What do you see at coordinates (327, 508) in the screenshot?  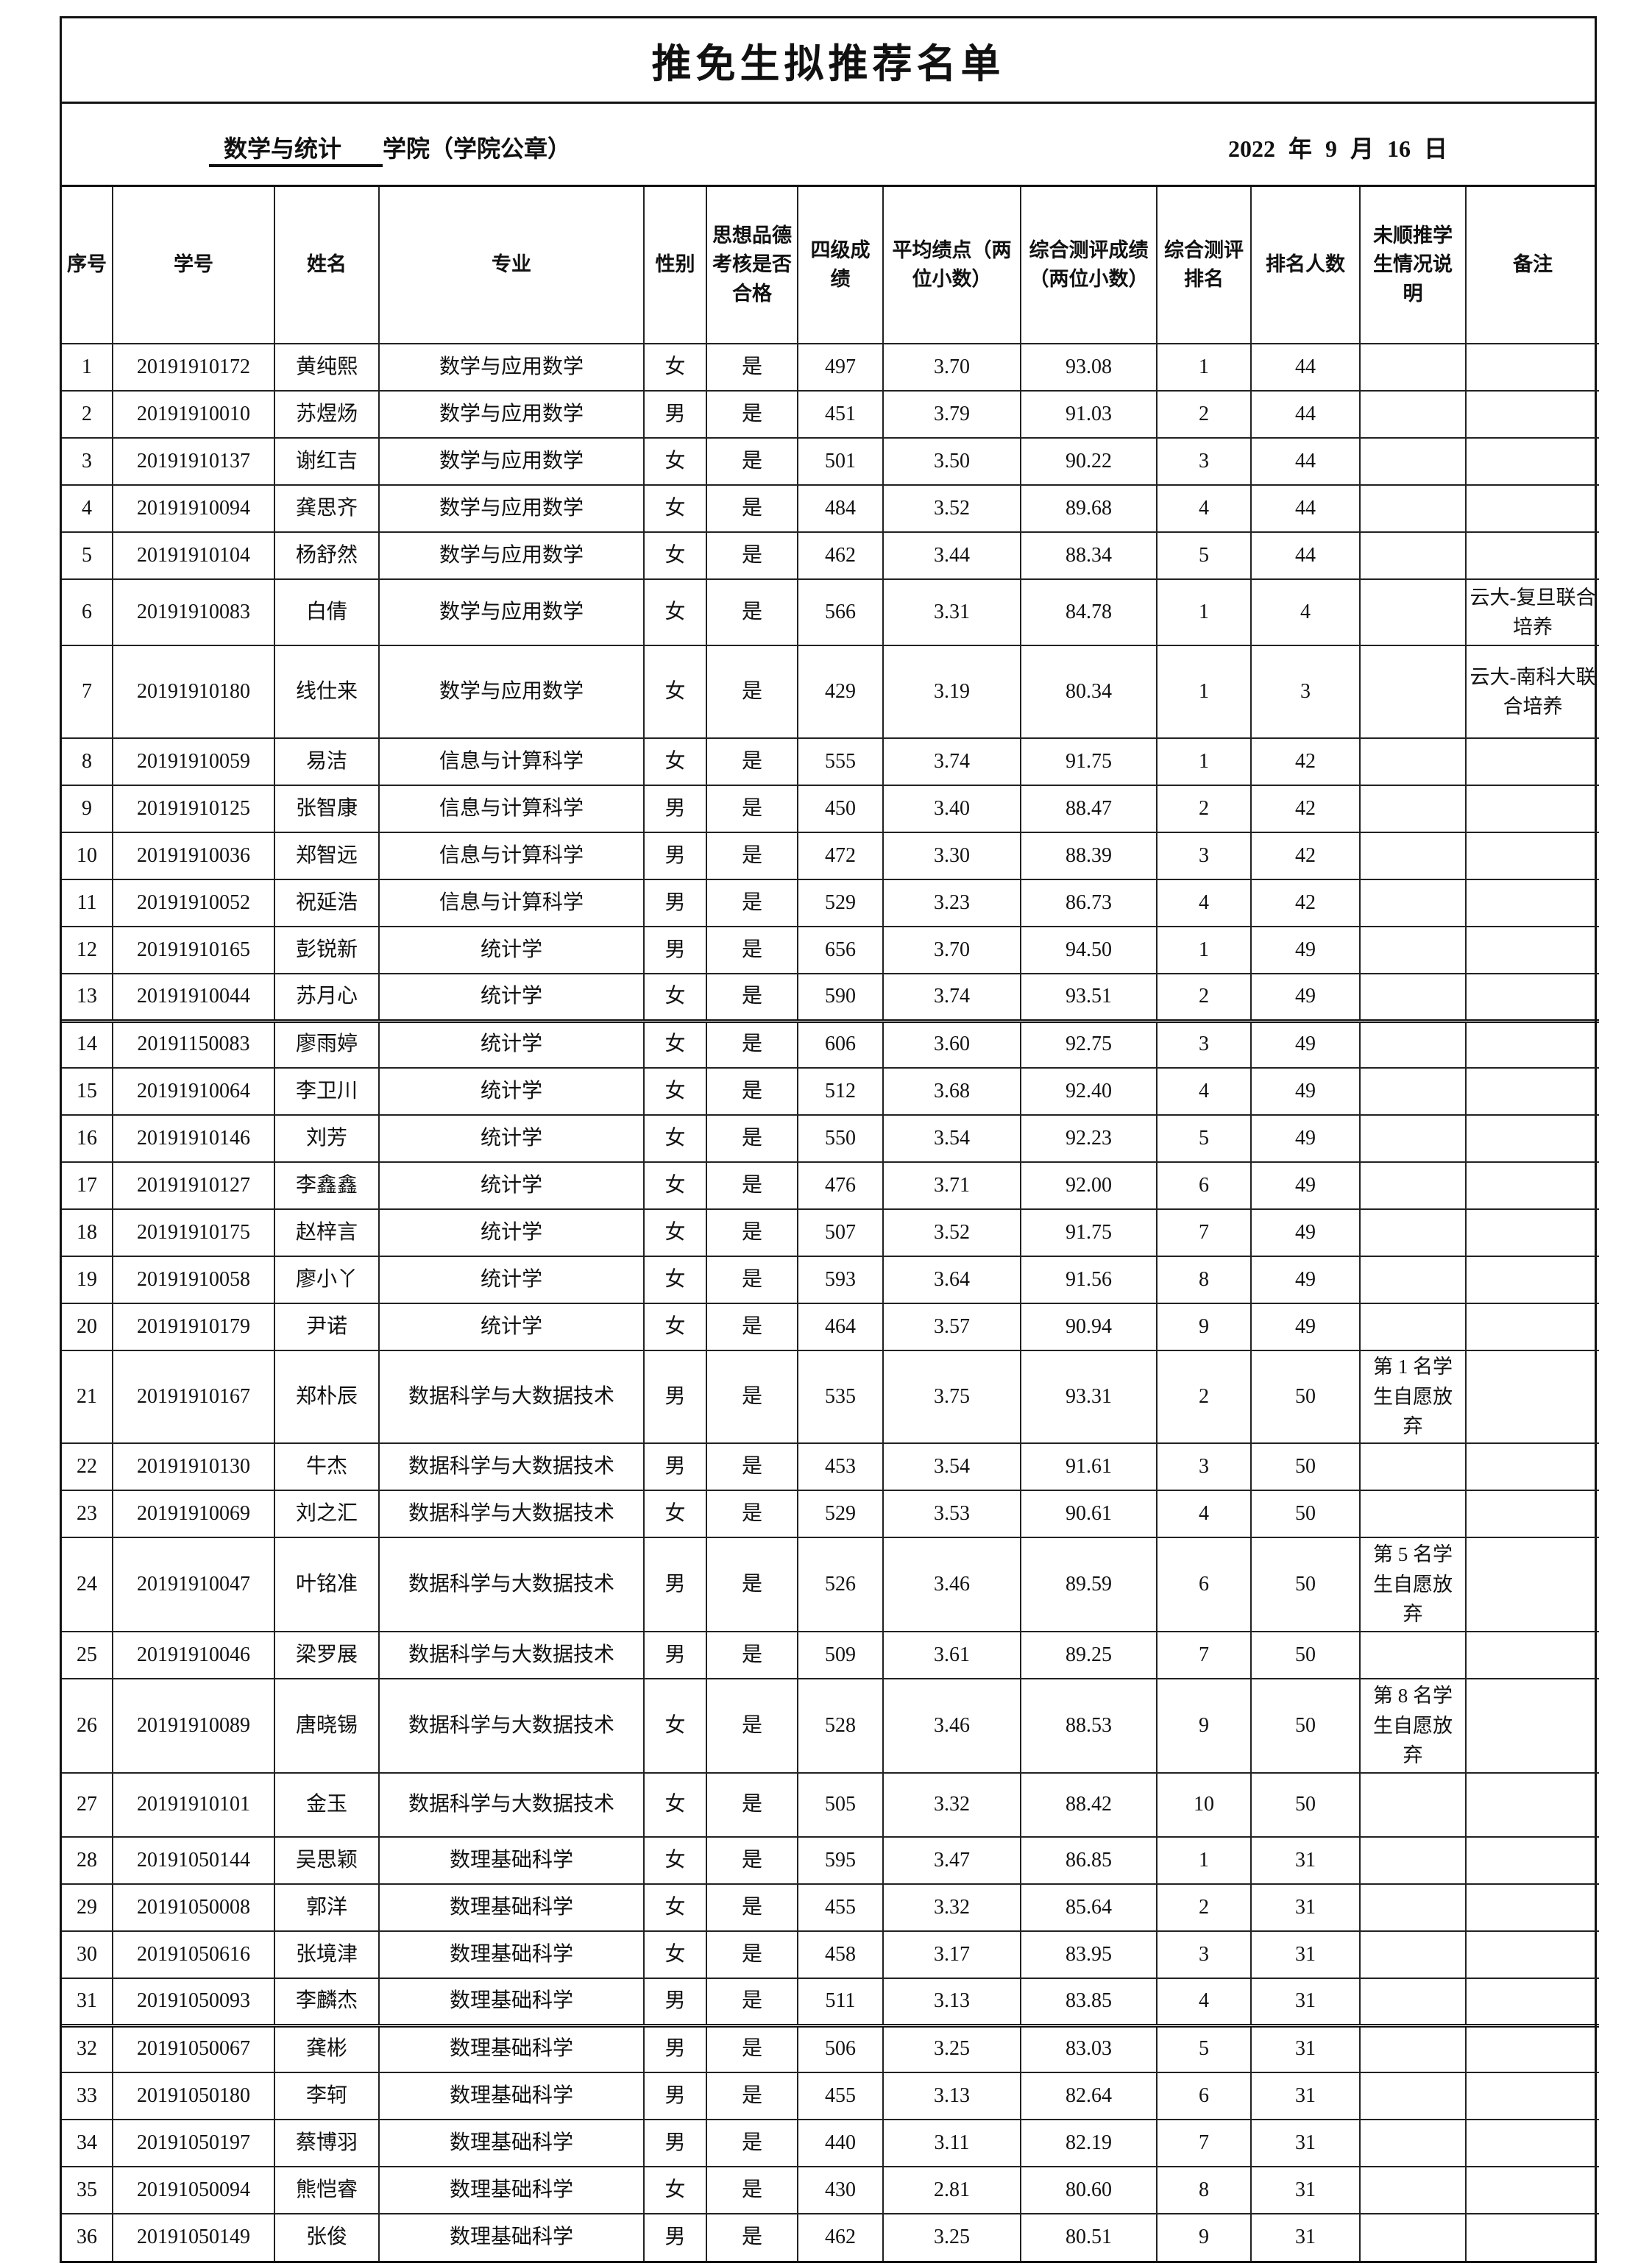 I see `cell-name: 龚思齐` at bounding box center [327, 508].